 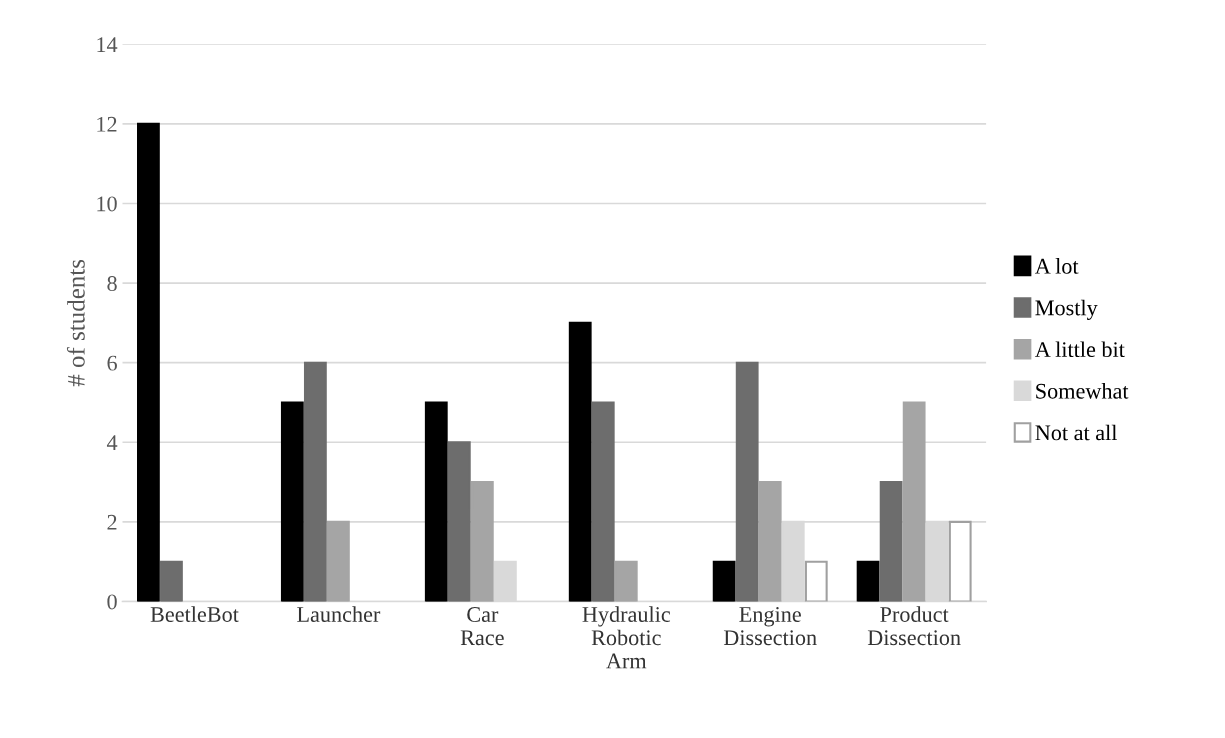 What do you see at coordinates (112, 363) in the screenshot?
I see `y-tick-label: 6` at bounding box center [112, 363].